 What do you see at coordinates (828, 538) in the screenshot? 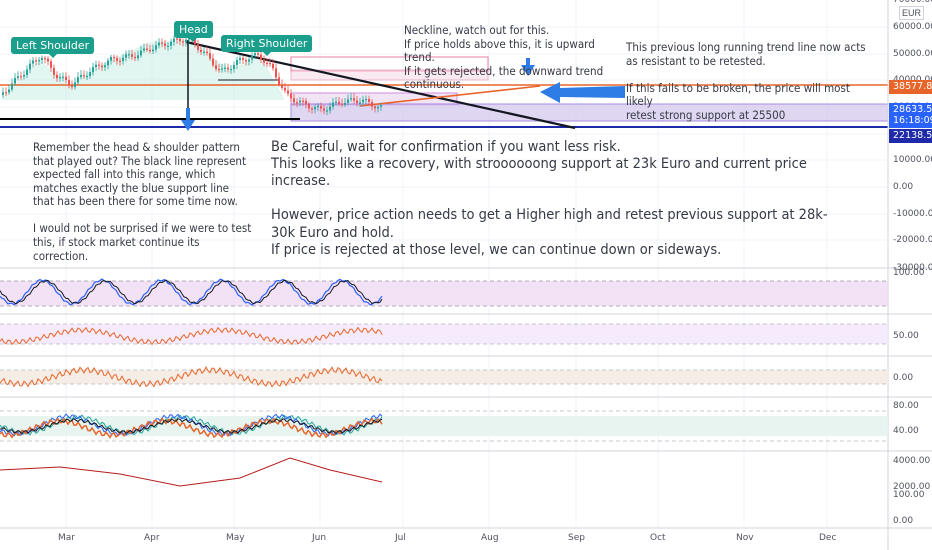
I see `time-tick: Dec` at bounding box center [828, 538].